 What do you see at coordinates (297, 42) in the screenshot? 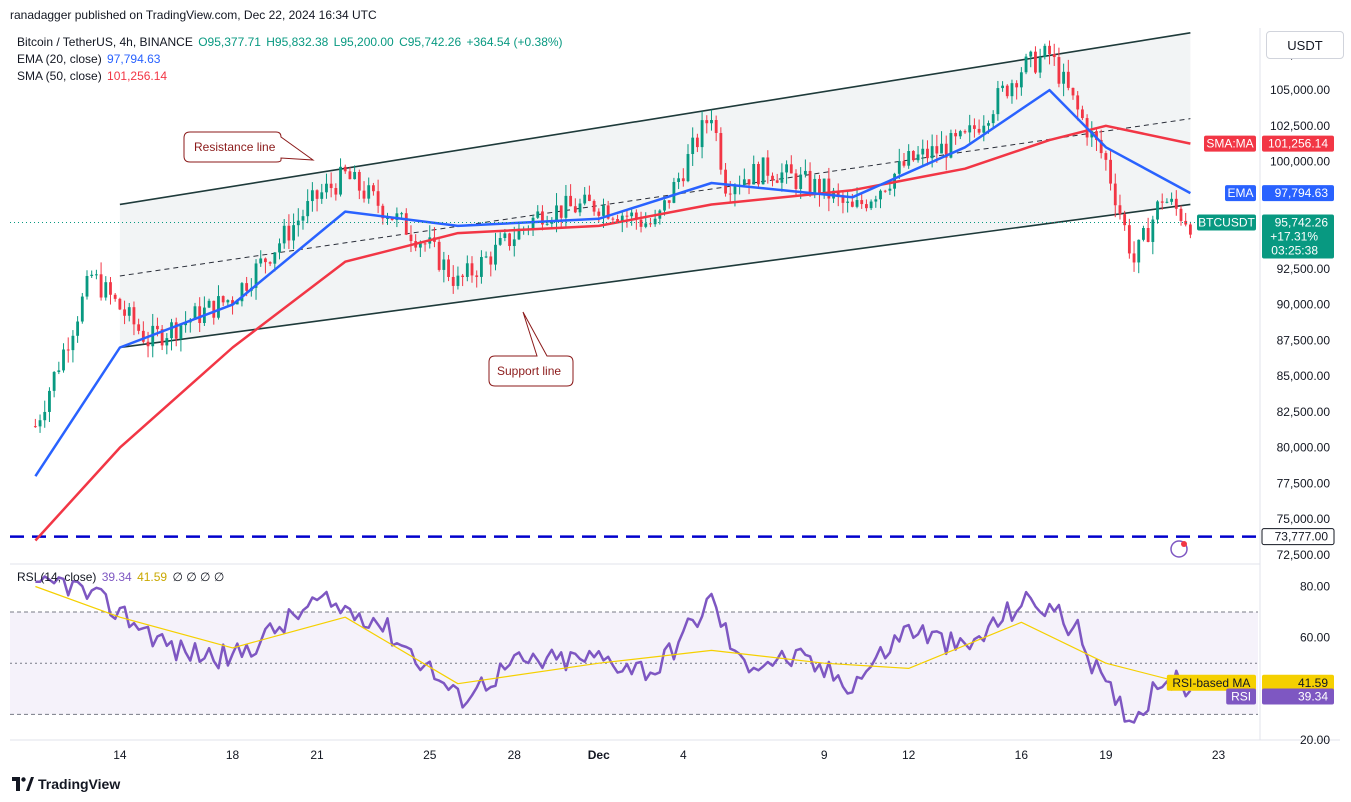
I see `ohlc-high: H95,832.38` at bounding box center [297, 42].